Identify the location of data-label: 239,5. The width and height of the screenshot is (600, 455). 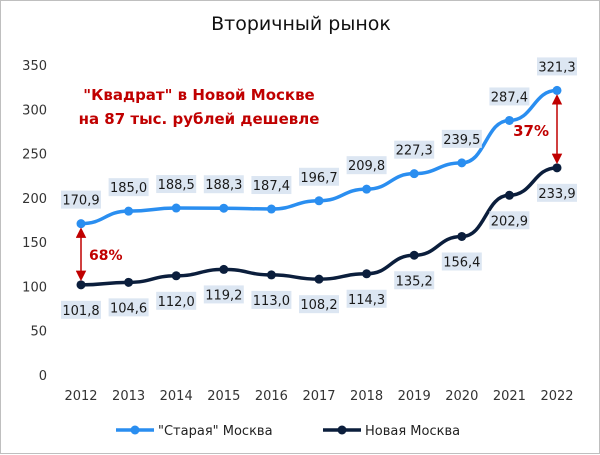
(461, 140).